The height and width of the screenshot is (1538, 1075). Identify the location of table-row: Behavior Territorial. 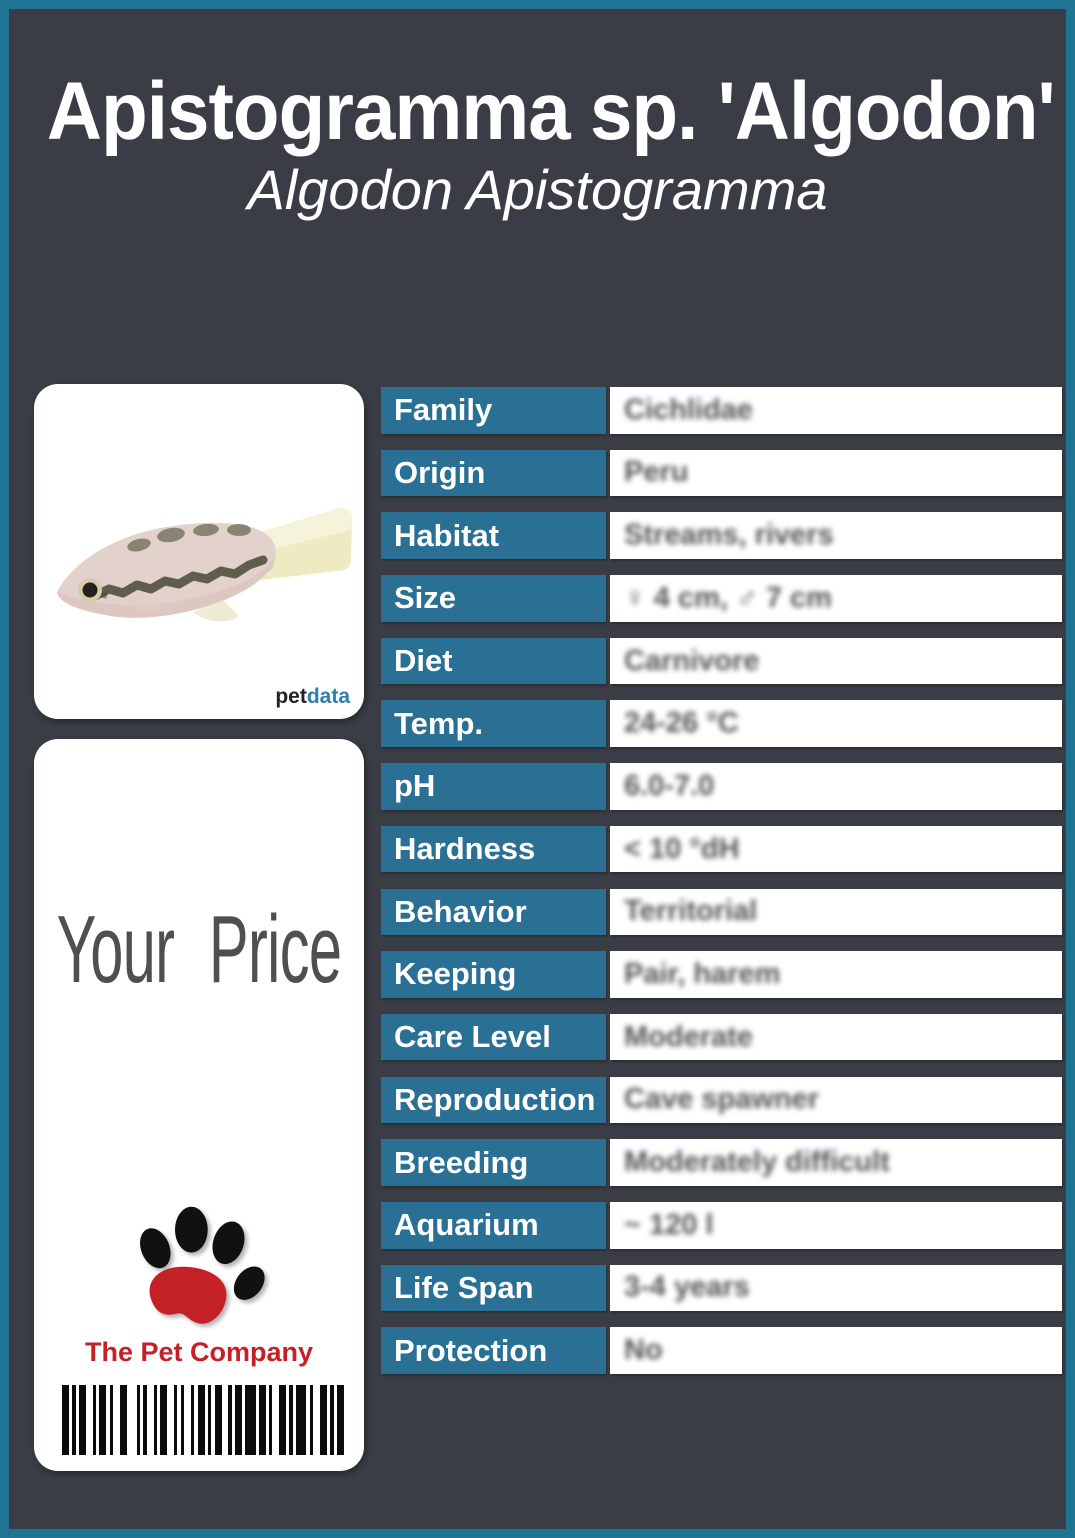
(721, 912).